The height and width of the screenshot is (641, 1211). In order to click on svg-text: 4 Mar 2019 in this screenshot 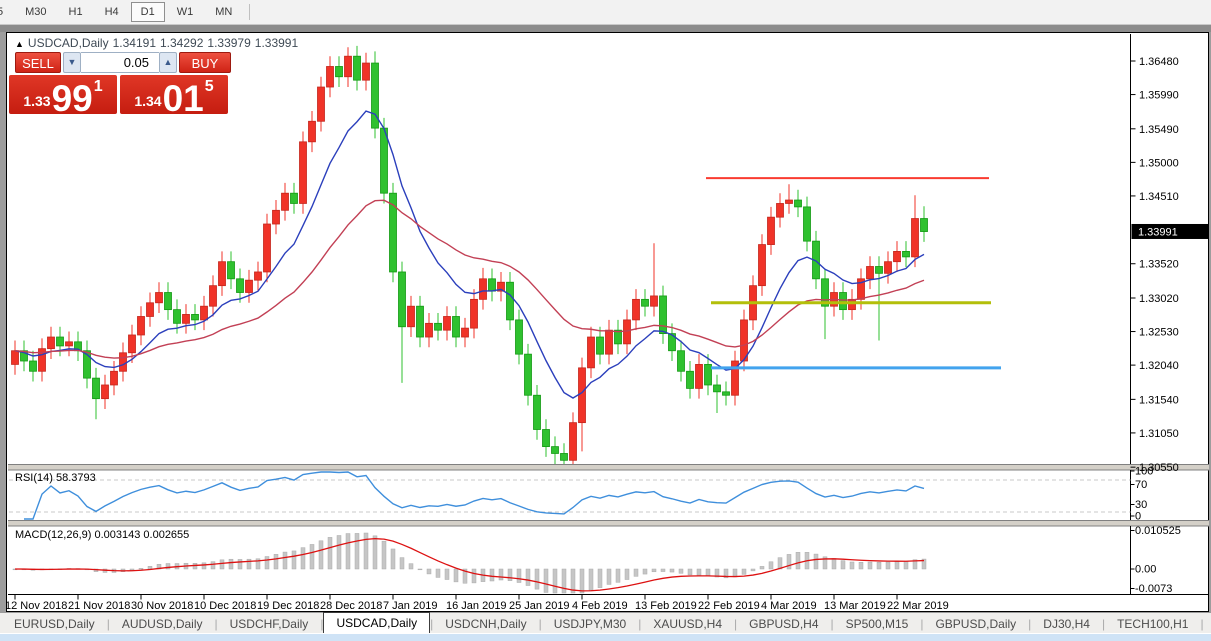, I will do `click(789, 606)`.